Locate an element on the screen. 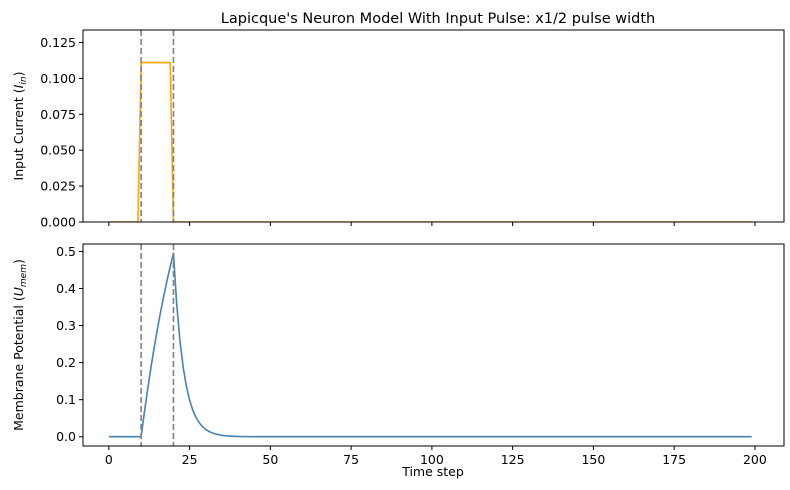  input-ytick-label: 0.050 is located at coordinates (58, 150).